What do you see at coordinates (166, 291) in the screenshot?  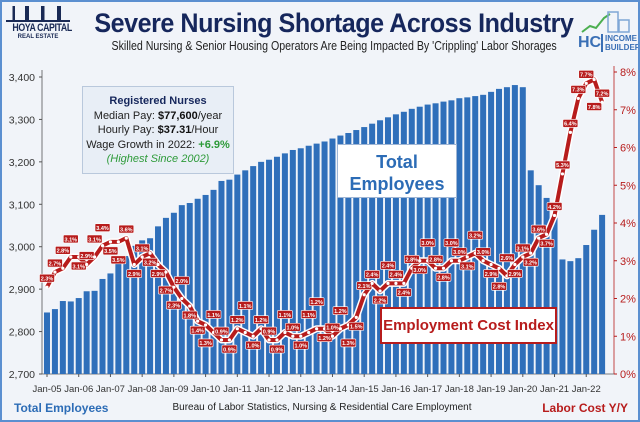 I see `eci-value-label: 2.7%` at bounding box center [166, 291].